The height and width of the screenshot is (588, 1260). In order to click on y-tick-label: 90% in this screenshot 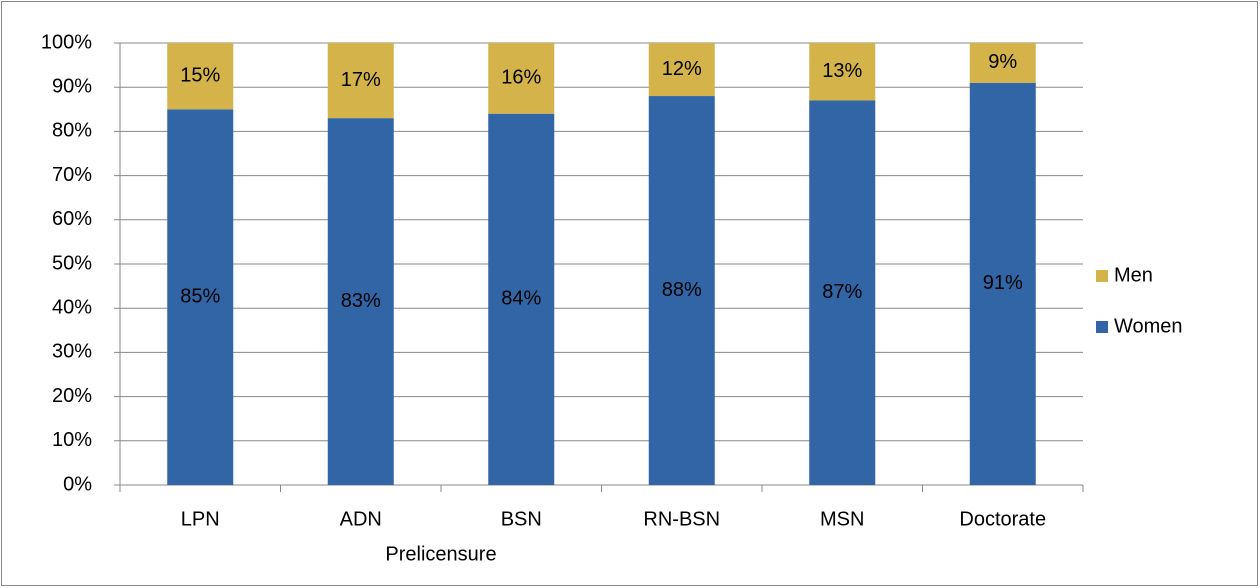, I will do `click(72, 86)`.